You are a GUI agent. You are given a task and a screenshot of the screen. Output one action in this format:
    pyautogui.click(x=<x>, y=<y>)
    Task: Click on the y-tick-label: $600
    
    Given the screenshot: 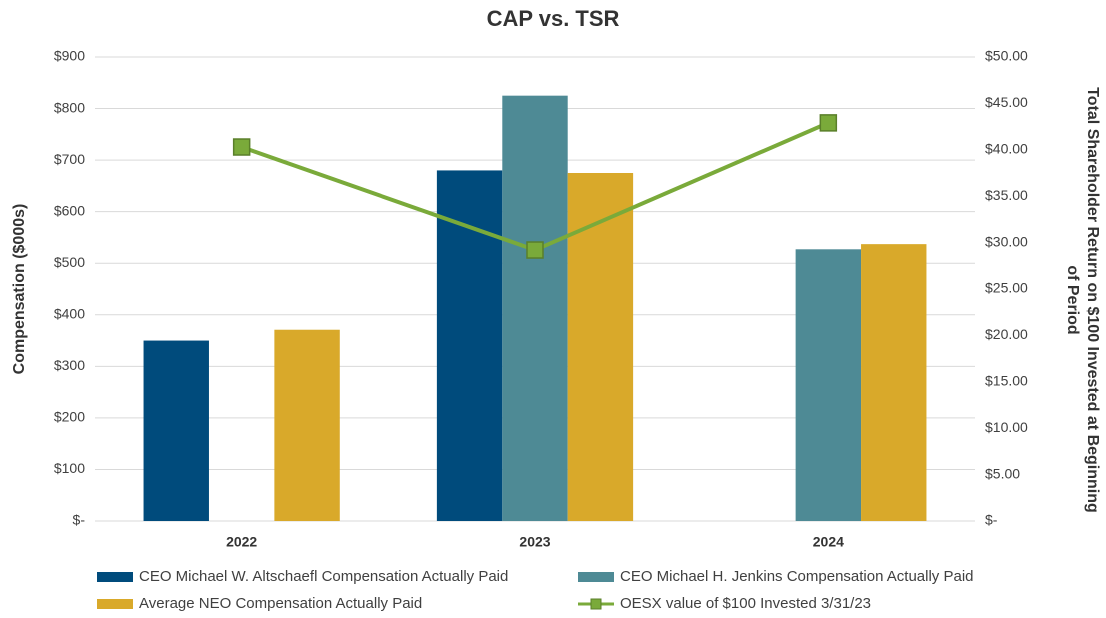 What is the action you would take?
    pyautogui.click(x=69, y=210)
    